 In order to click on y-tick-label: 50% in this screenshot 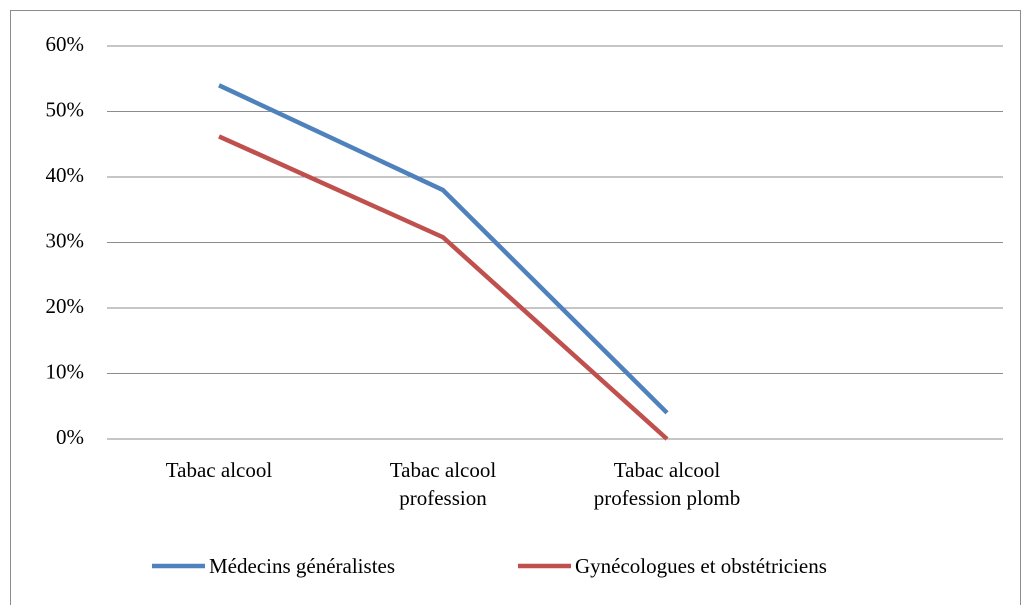, I will do `click(65, 109)`.